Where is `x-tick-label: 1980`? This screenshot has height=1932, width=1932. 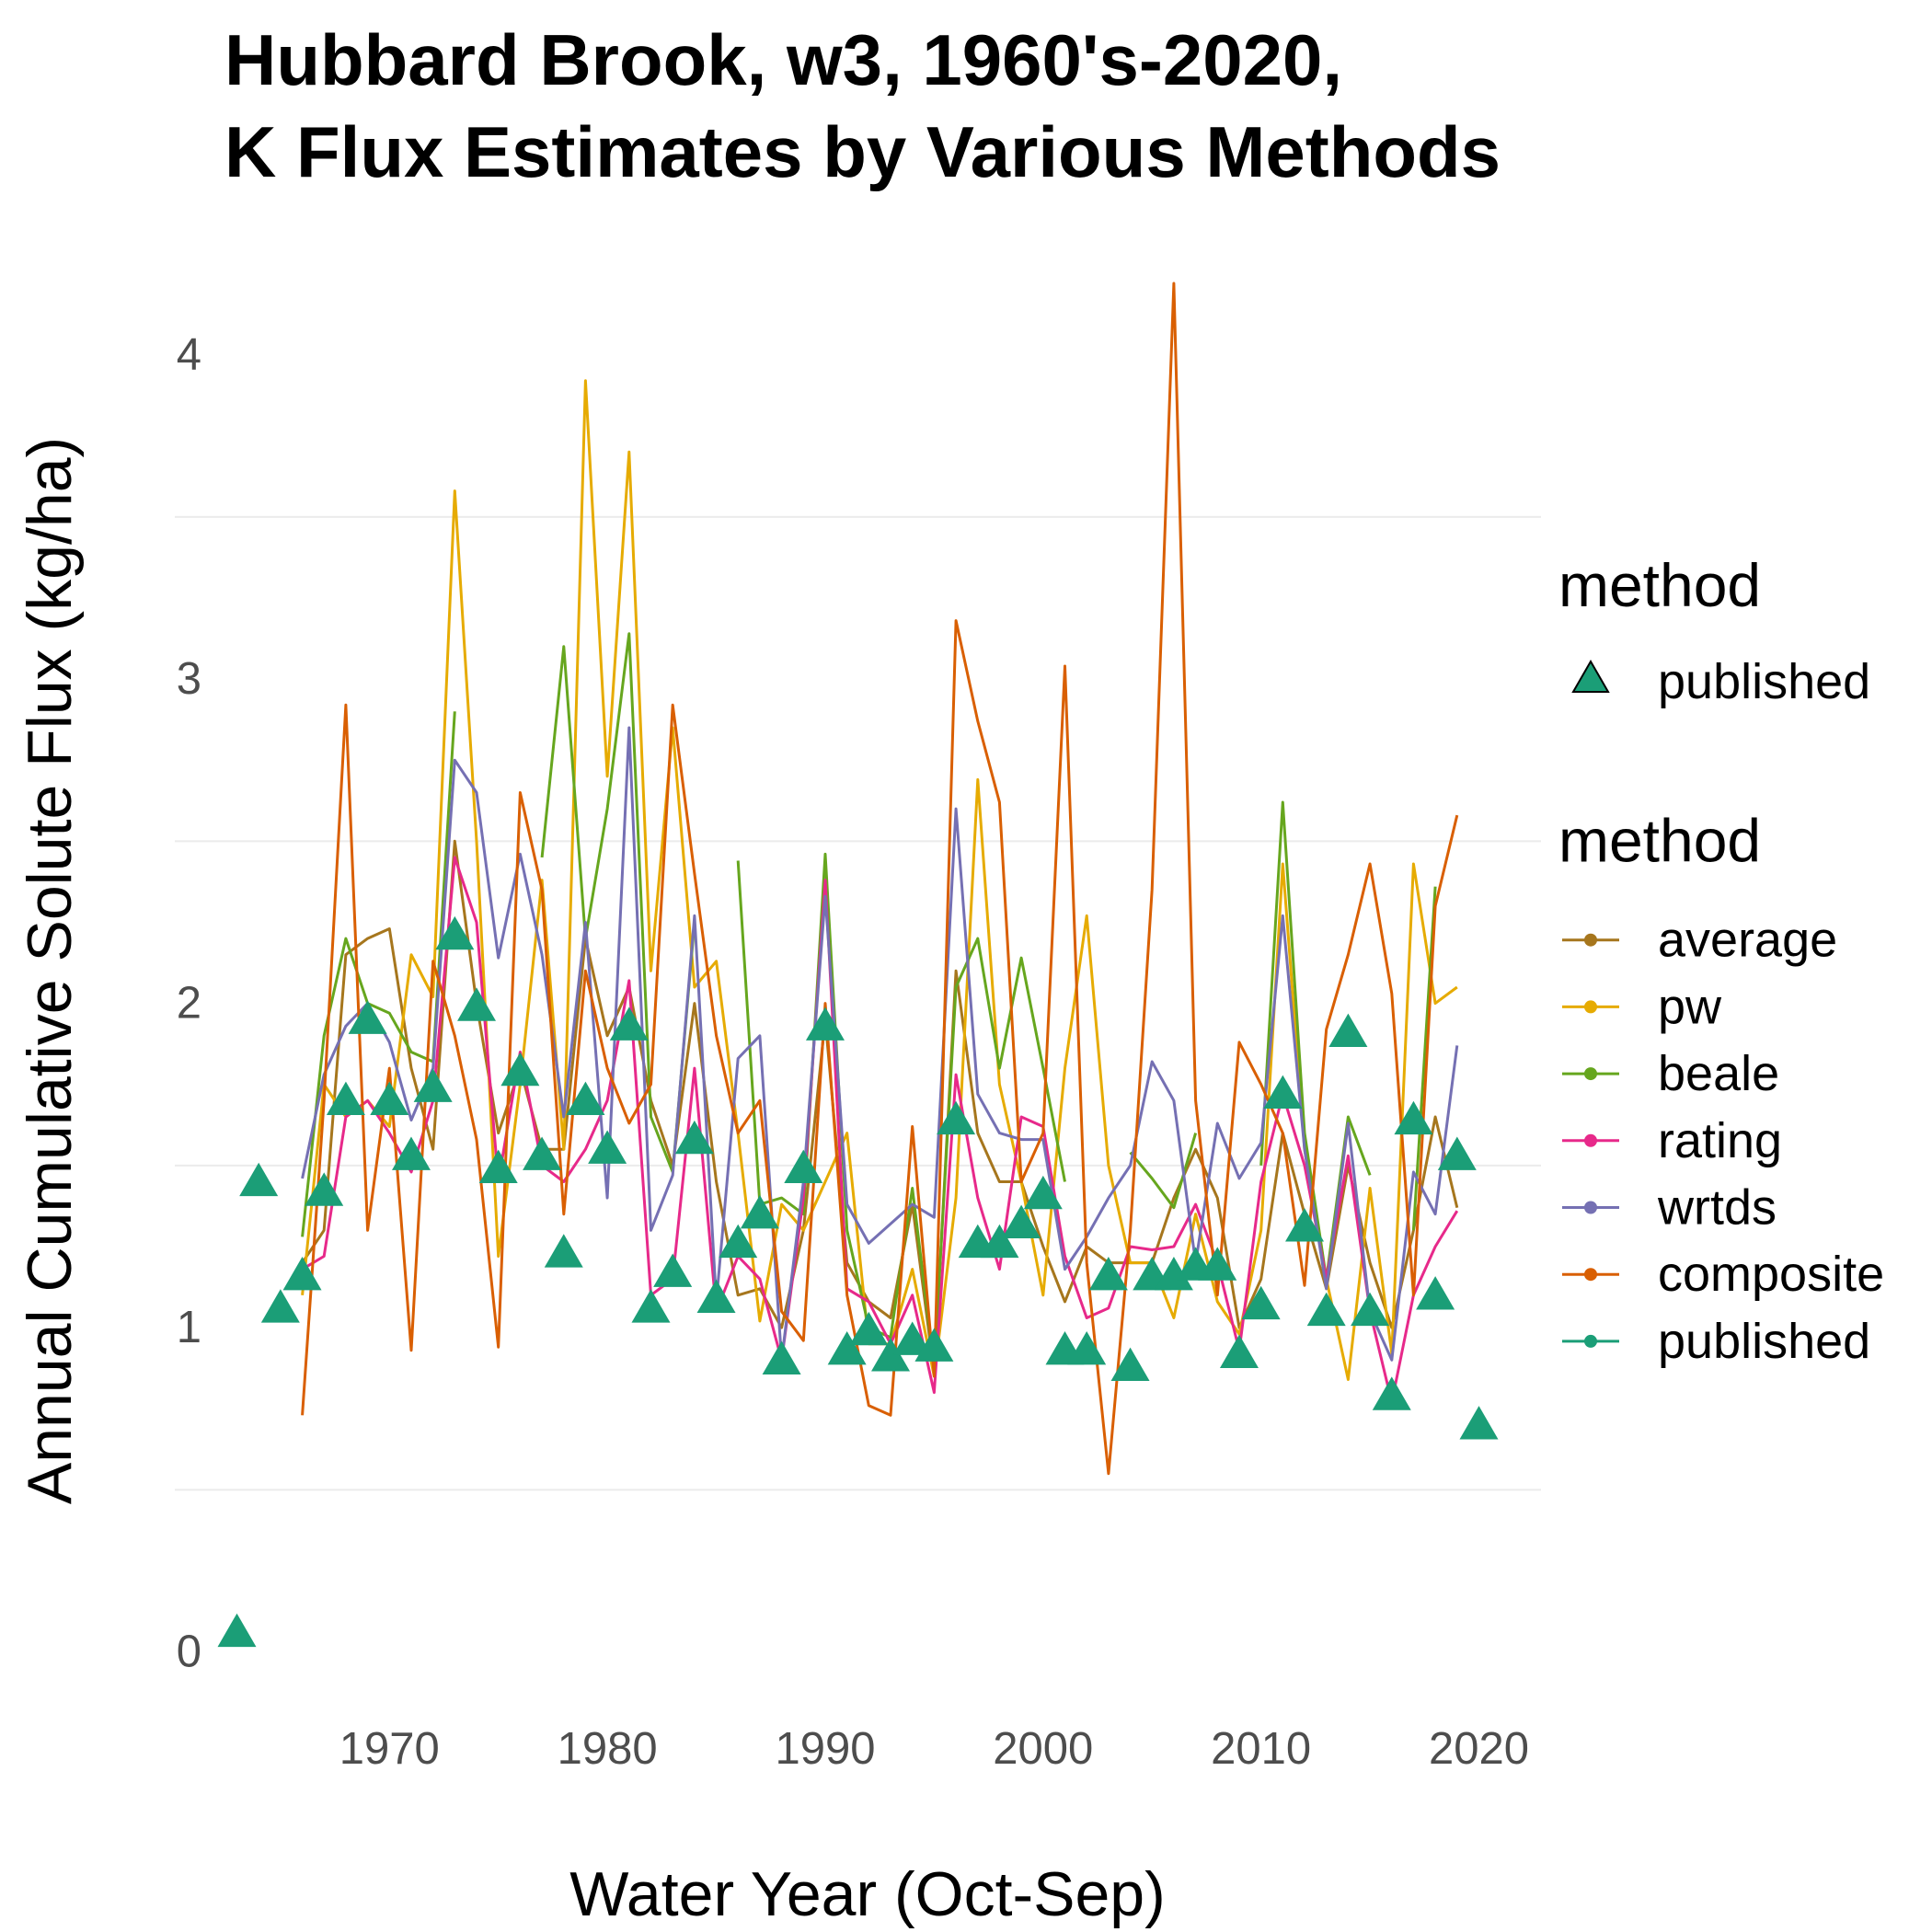
x-tick-label: 1980 is located at coordinates (608, 1749).